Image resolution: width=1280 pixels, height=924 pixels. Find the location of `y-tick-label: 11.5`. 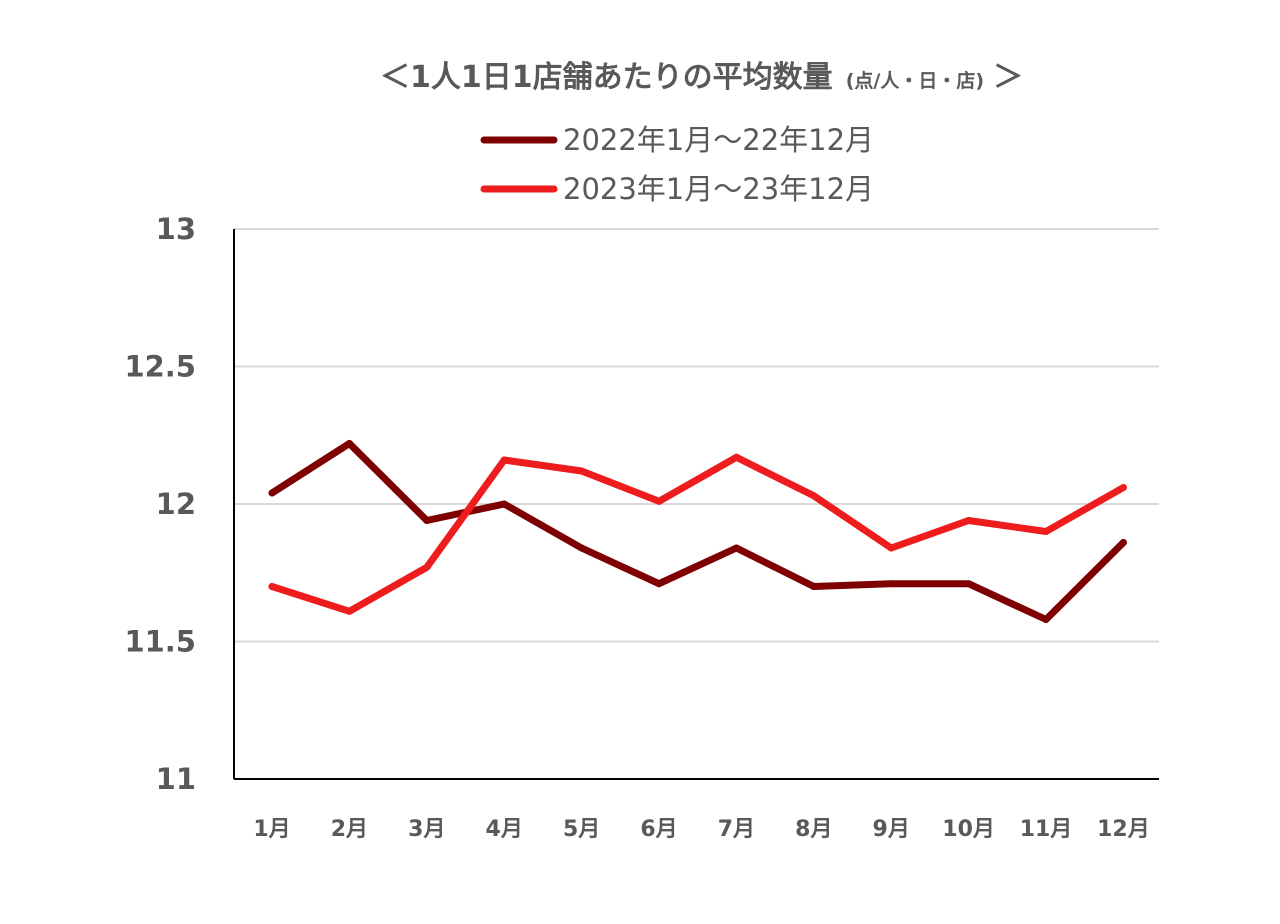

y-tick-label: 11.5 is located at coordinates (160, 642).